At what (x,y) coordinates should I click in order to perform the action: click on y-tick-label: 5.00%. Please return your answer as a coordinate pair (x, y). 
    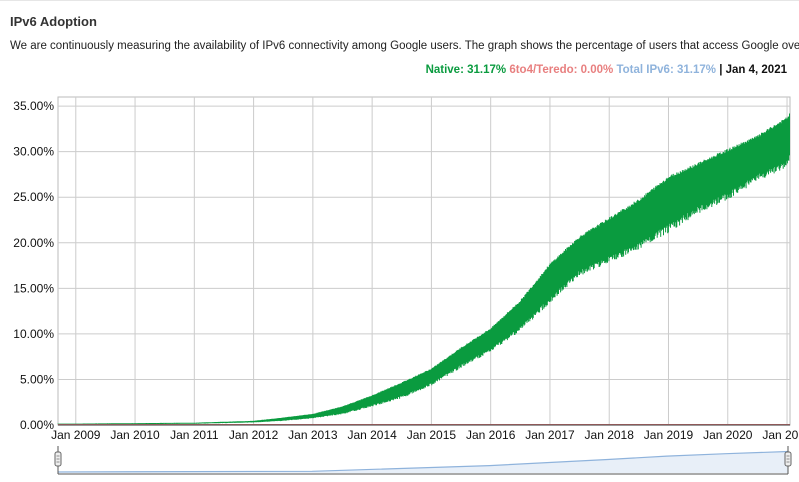
    Looking at the image, I should click on (37, 379).